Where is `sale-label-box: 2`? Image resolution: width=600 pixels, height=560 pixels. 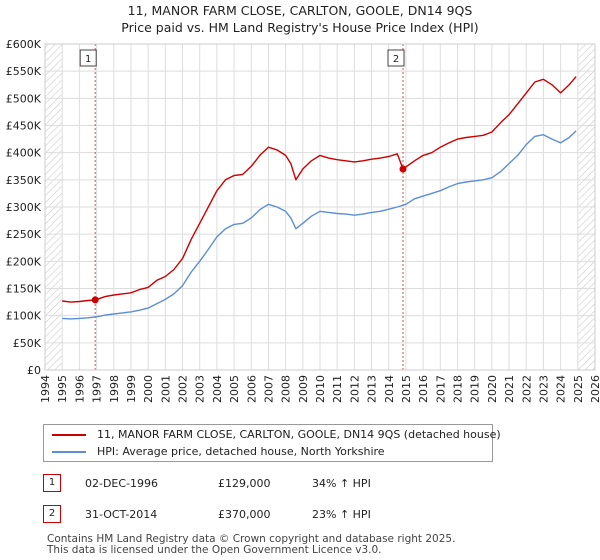 sale-label-box: 2 is located at coordinates (396, 58).